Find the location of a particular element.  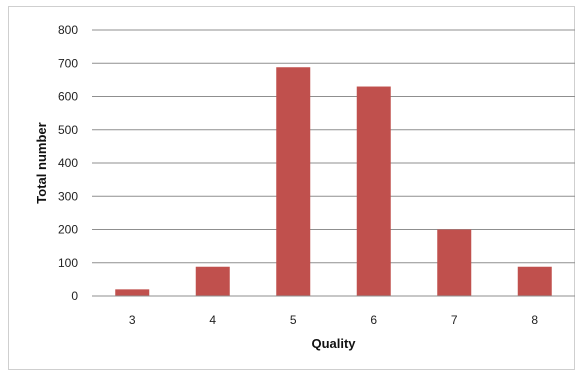

x-tick-label: 8 is located at coordinates (534, 320).